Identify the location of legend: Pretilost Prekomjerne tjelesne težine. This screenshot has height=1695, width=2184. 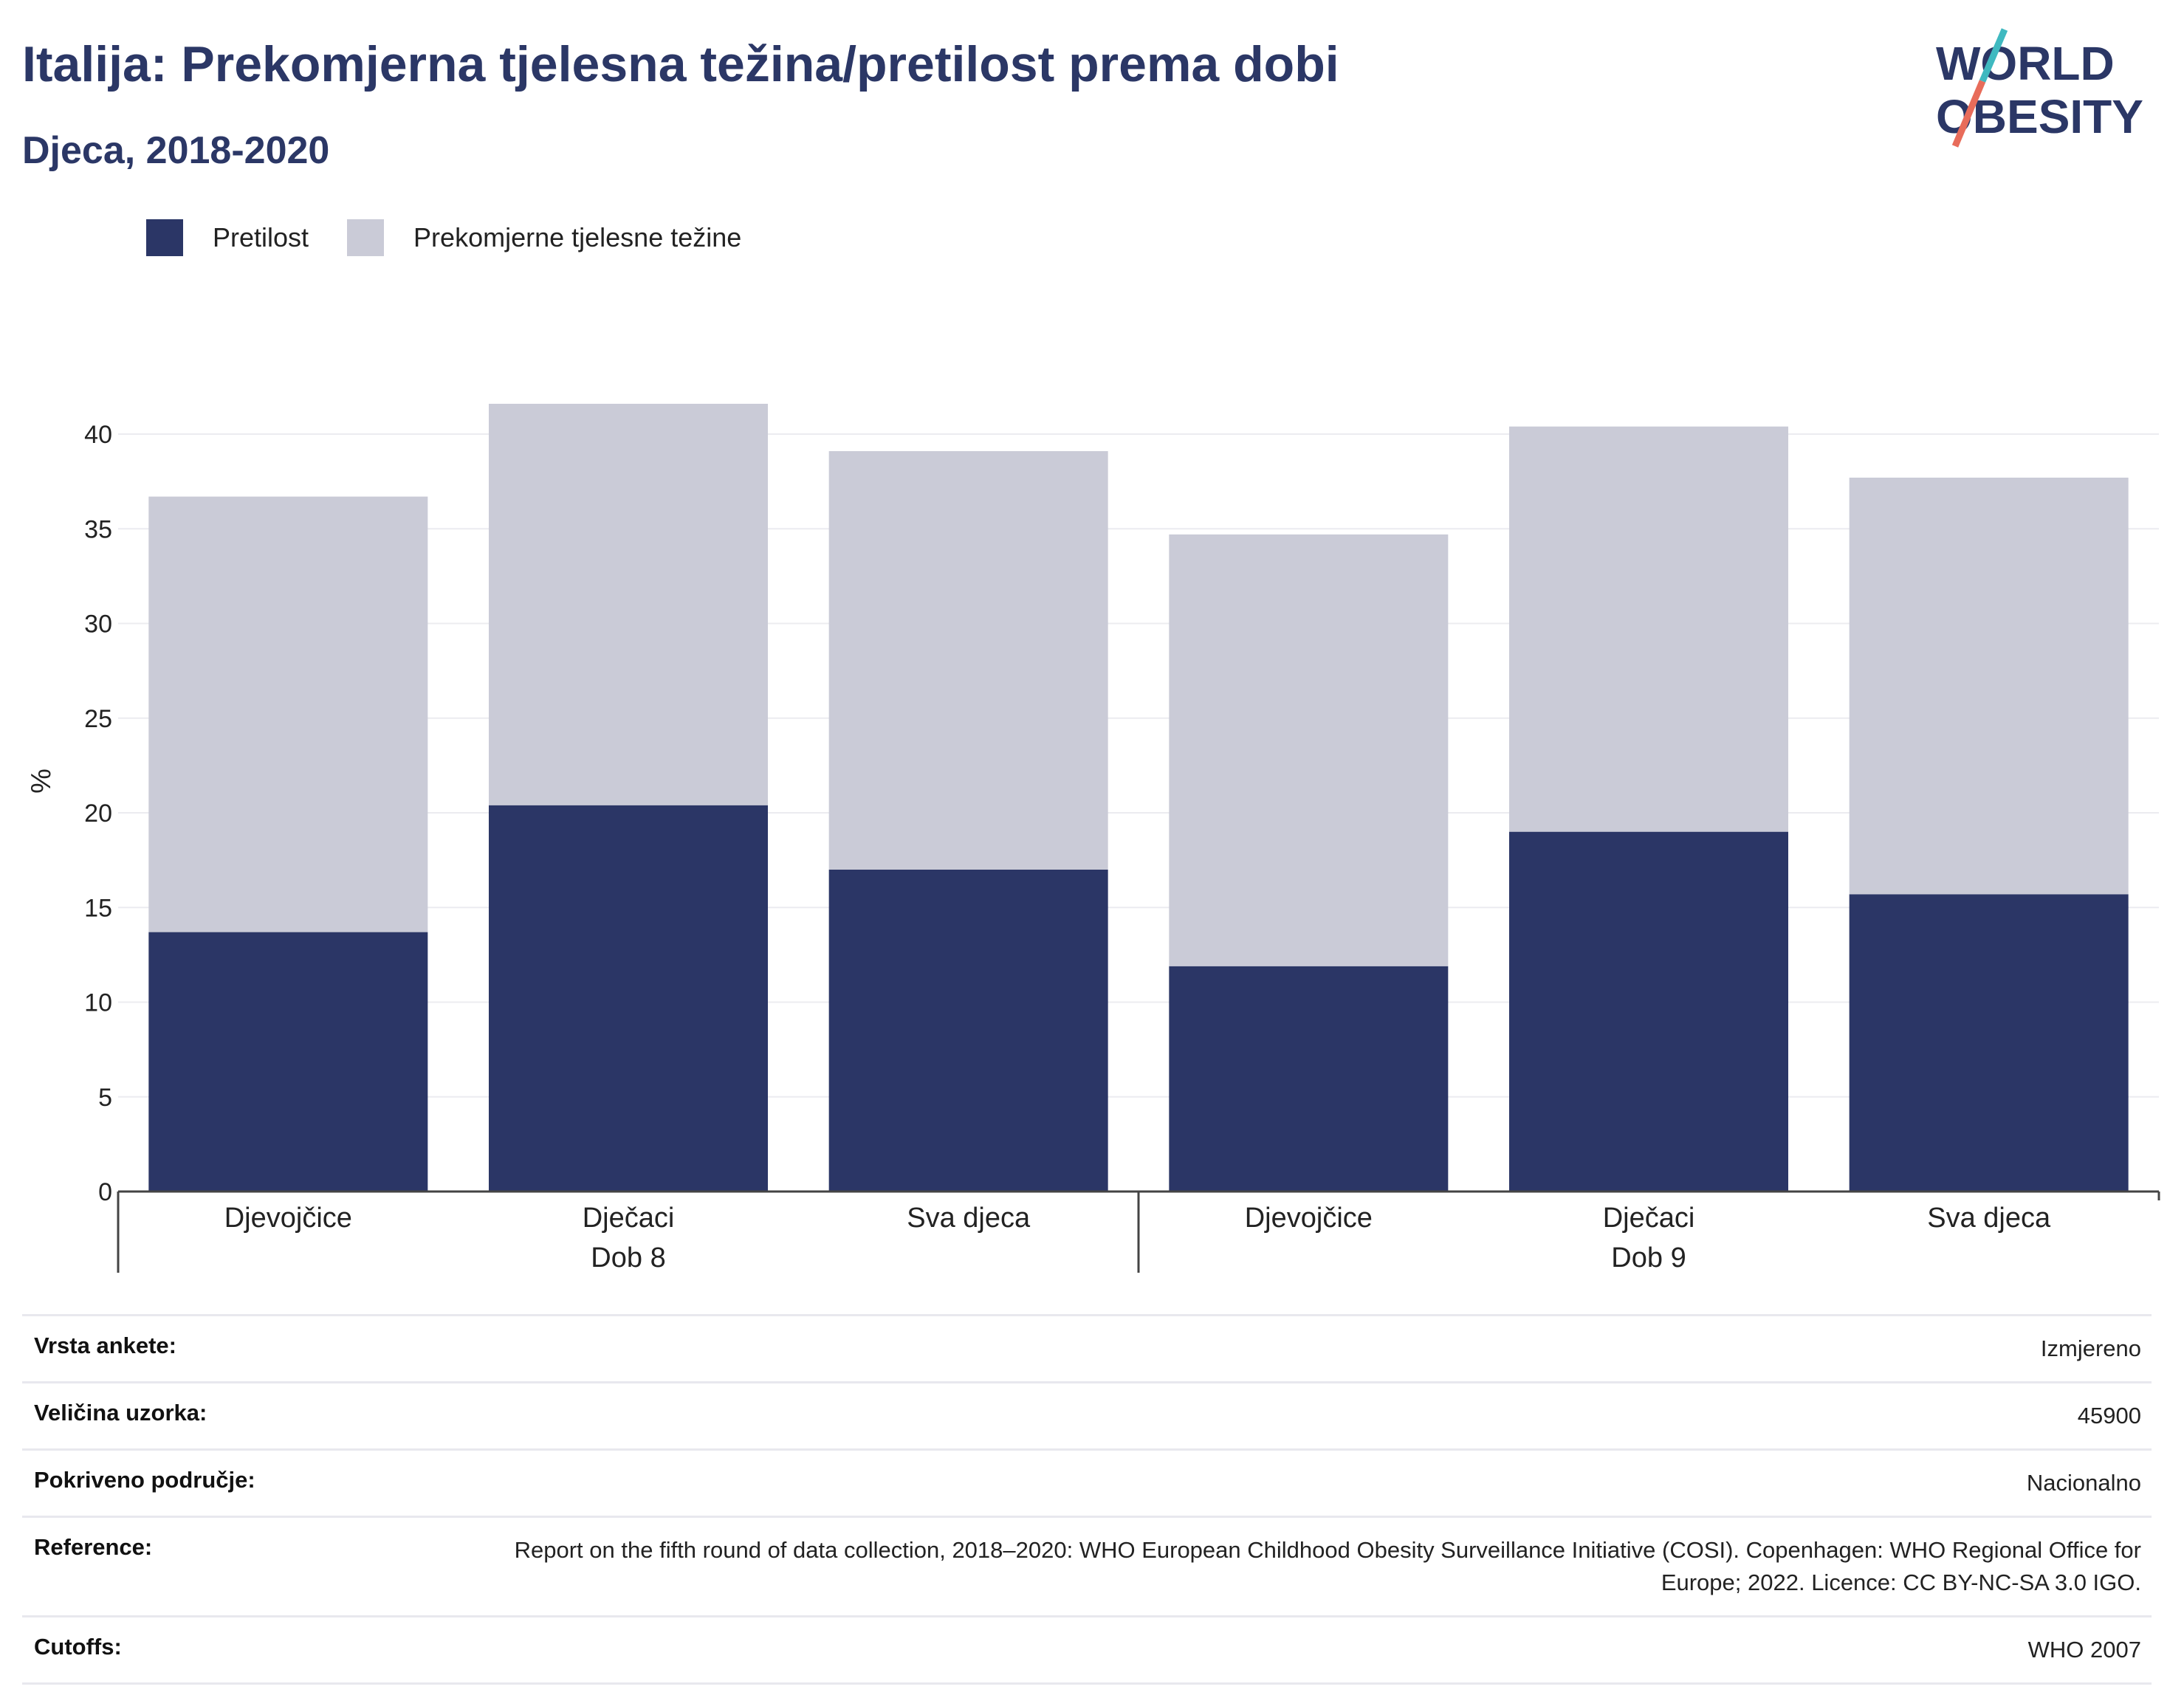
(463, 238).